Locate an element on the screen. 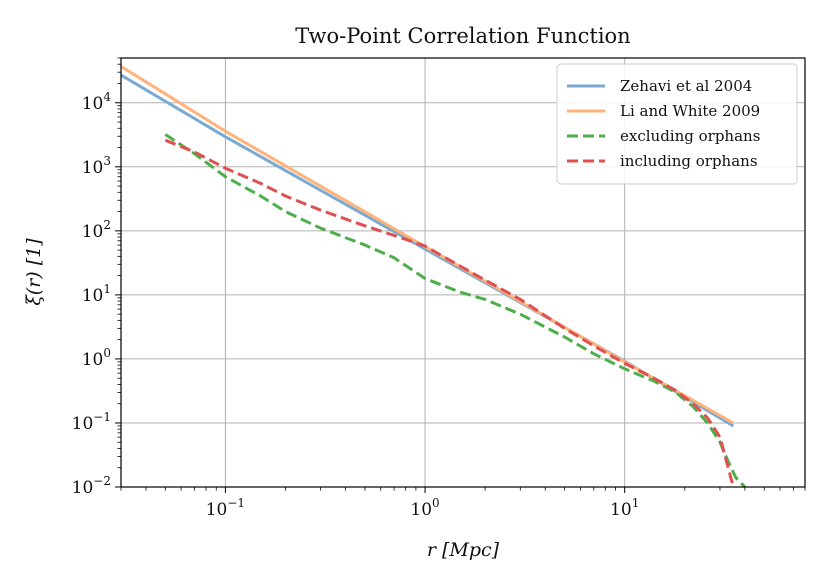 Image resolution: width=830 pixels, height=581 pixels. x-tick-label: 10⁻¹ is located at coordinates (225, 508).